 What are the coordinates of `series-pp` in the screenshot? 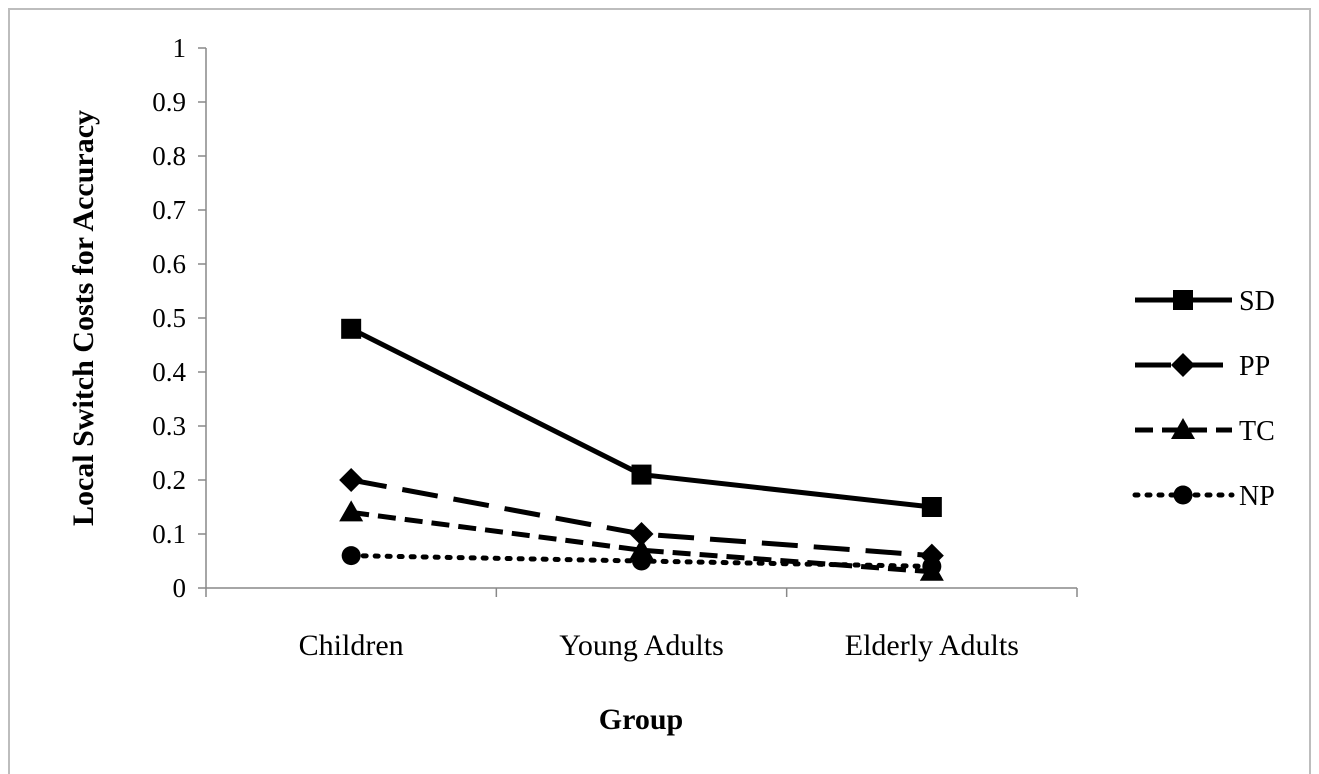 It's located at (641, 518).